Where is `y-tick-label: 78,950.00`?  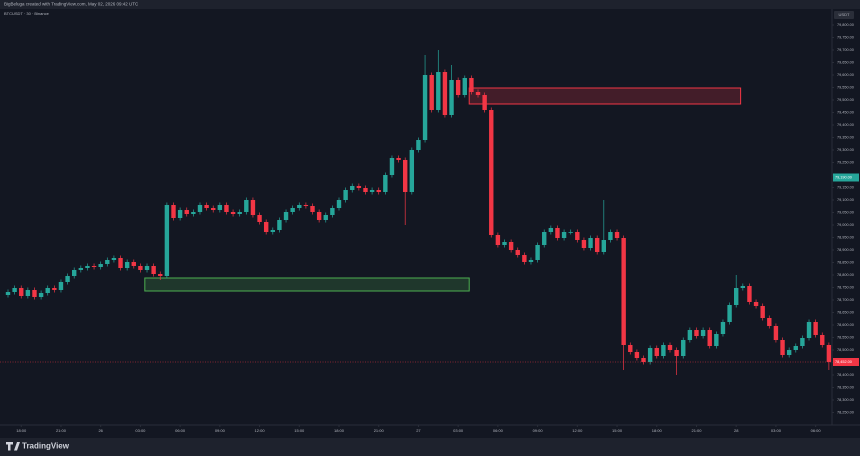 y-tick-label: 78,950.00 is located at coordinates (845, 238).